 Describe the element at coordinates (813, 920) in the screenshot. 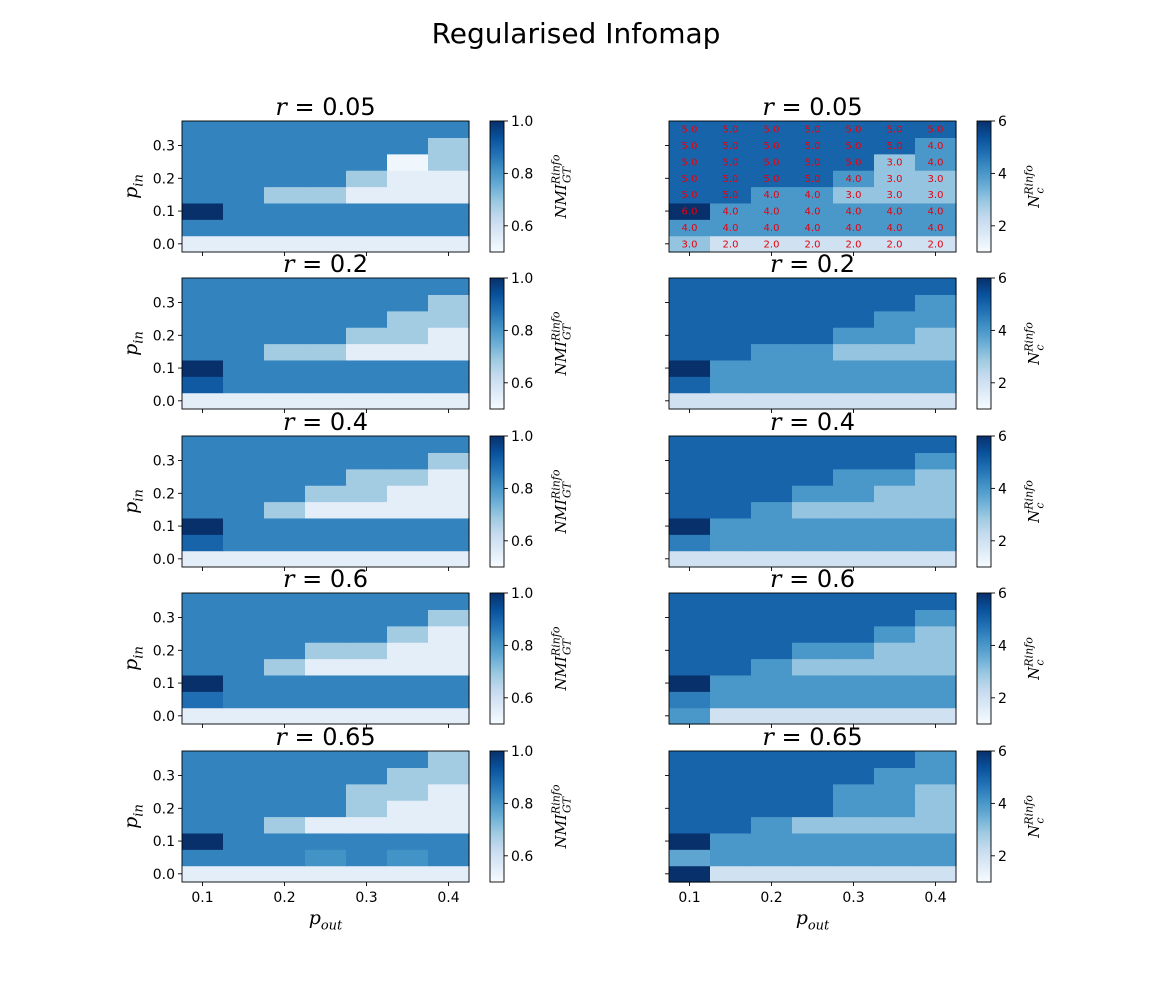

I see `x-axis-label: pout` at that location.